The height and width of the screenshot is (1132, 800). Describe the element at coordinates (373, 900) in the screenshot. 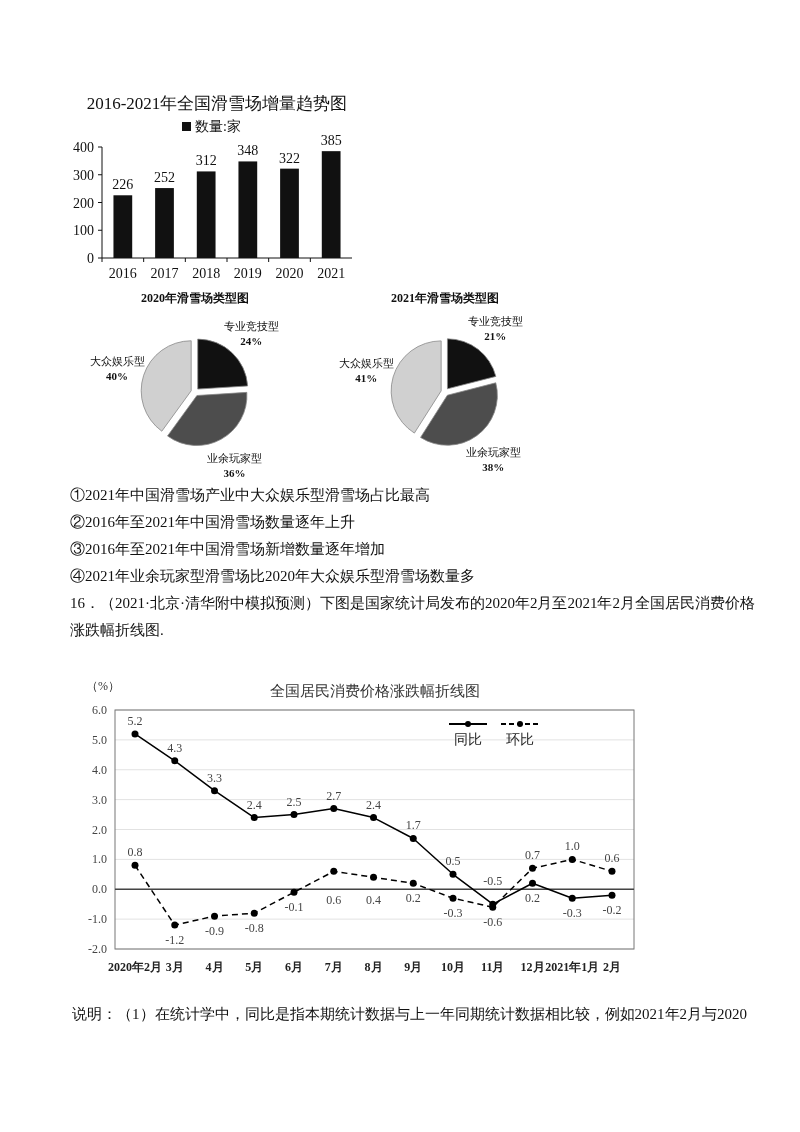

I see `data-label: 0.4` at that location.